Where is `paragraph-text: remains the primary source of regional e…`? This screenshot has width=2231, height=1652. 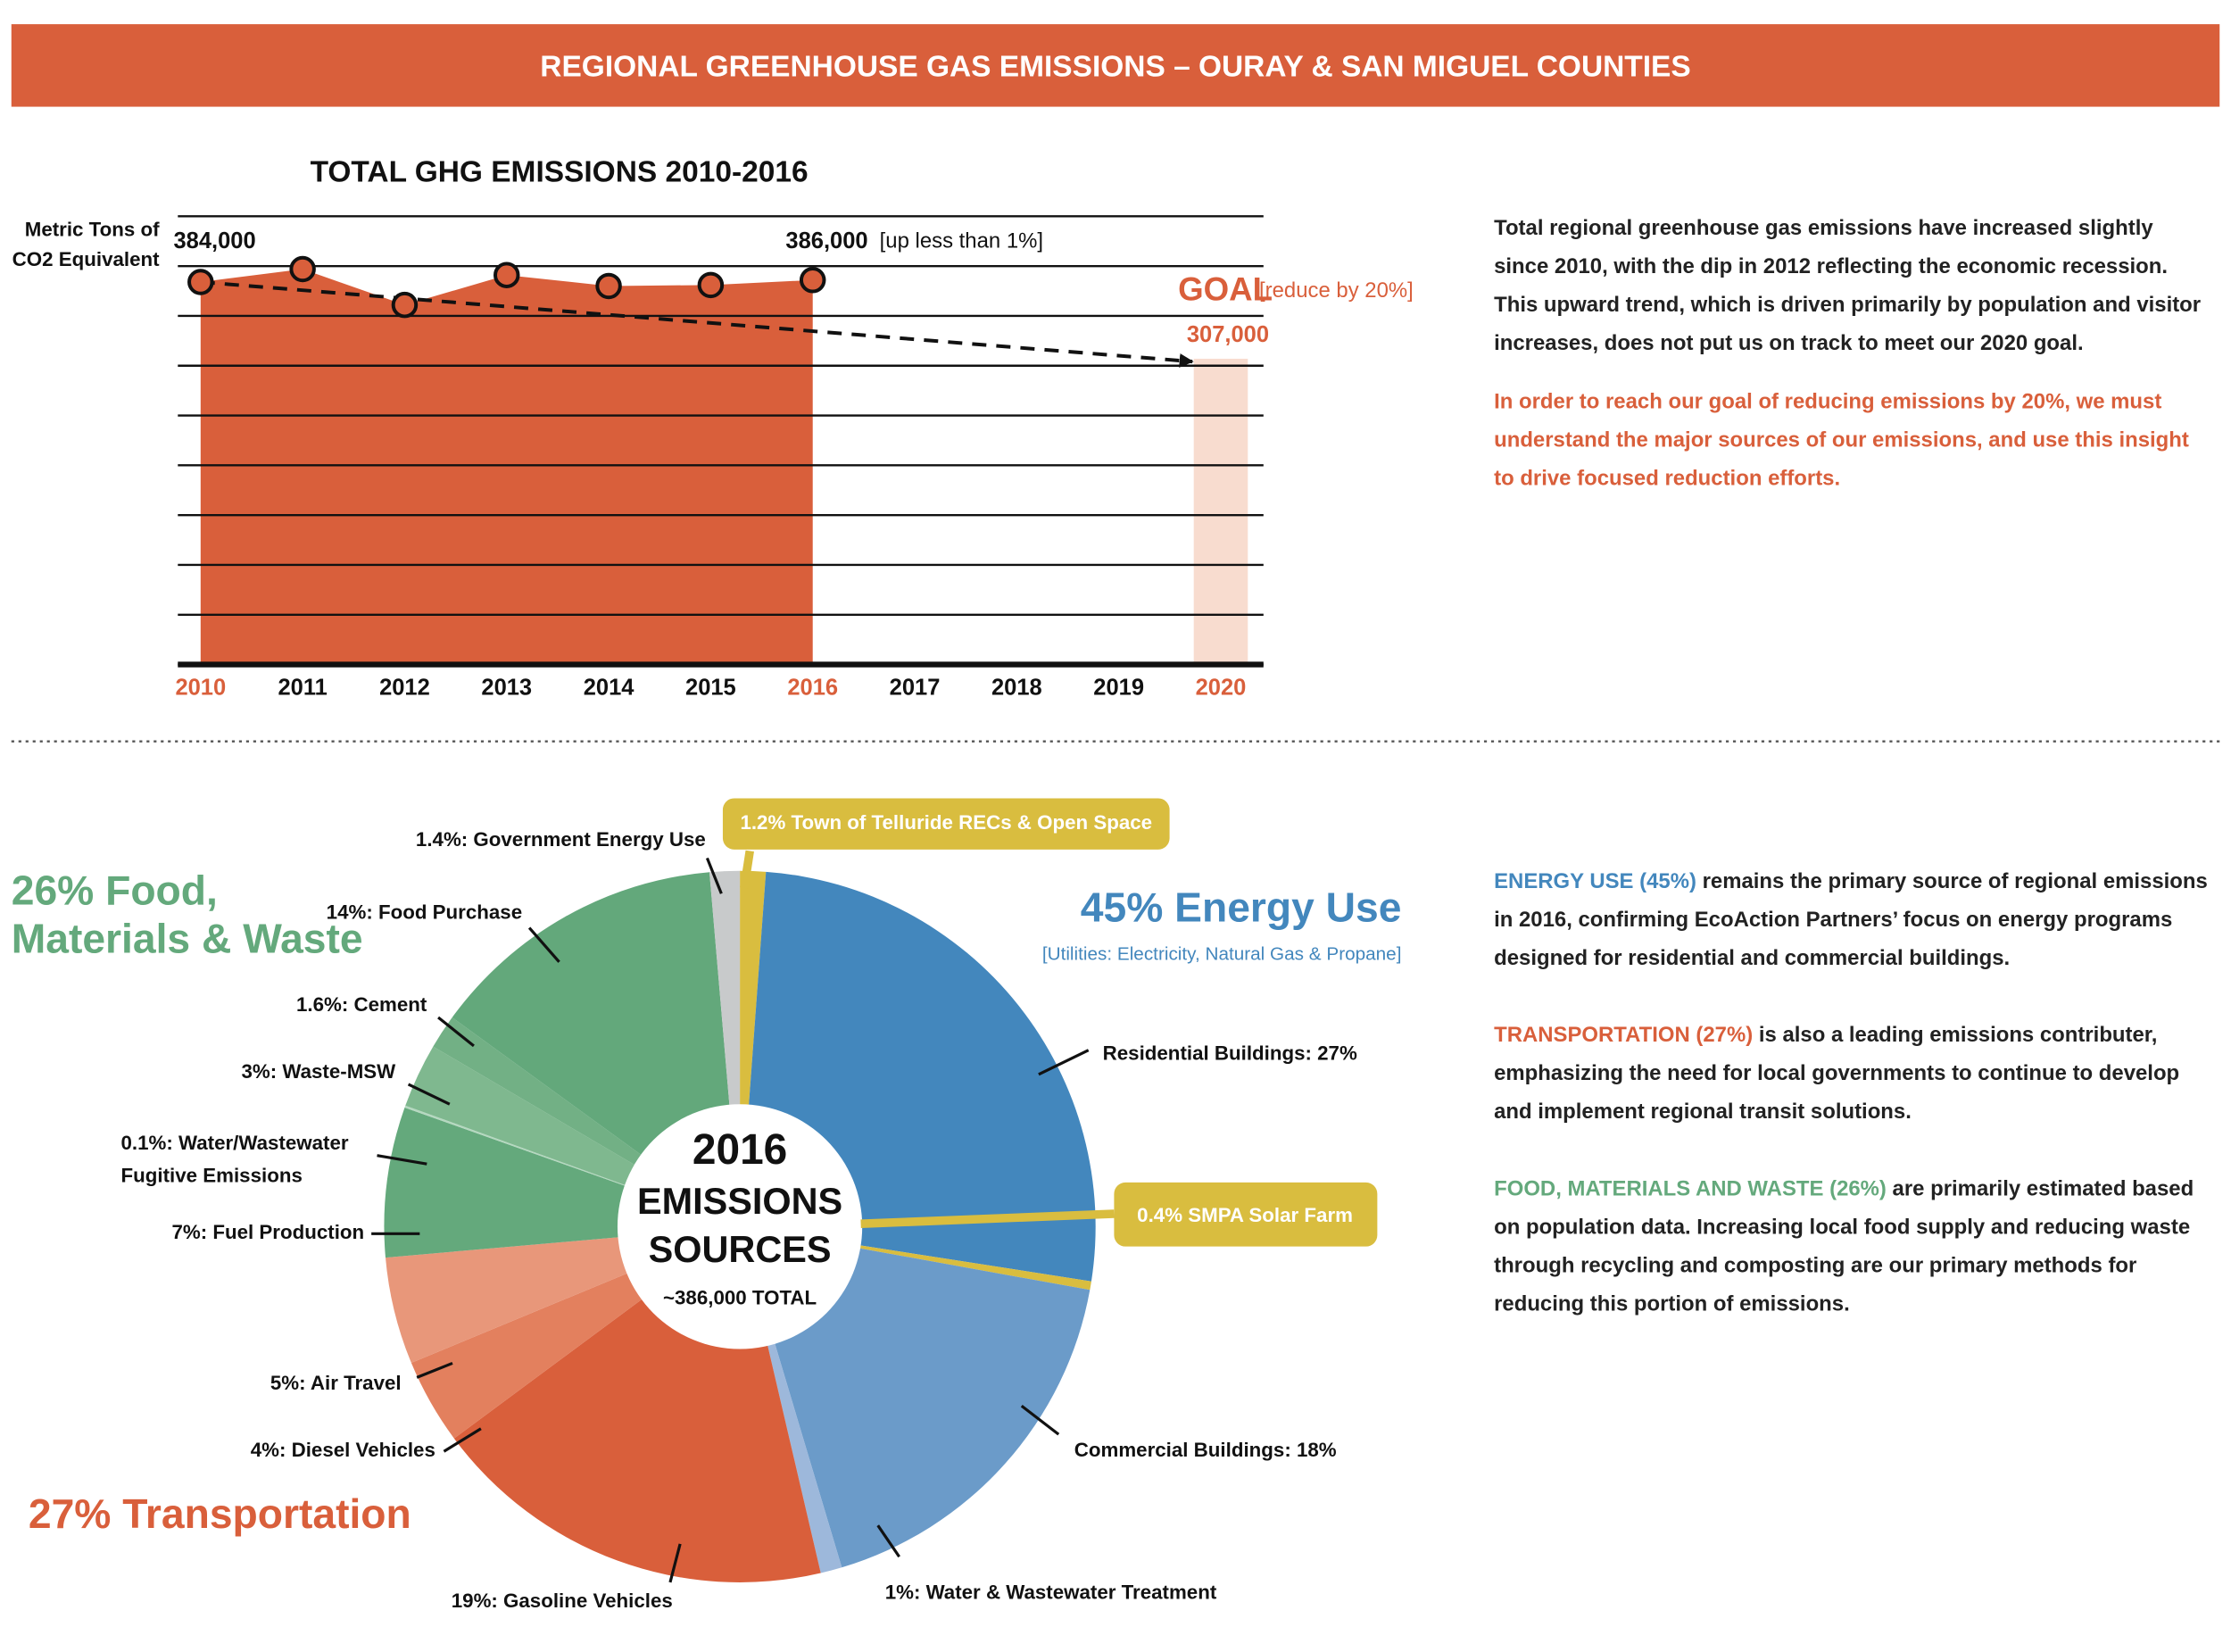 paragraph-text: remains the primary source of regional e… is located at coordinates (1851, 920).